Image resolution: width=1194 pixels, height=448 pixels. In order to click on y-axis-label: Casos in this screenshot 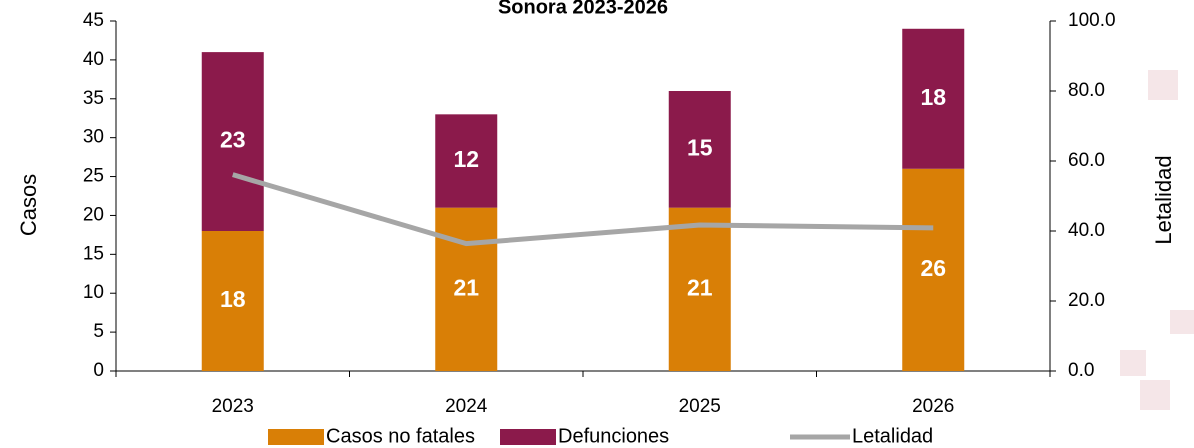, I will do `click(28, 205)`.